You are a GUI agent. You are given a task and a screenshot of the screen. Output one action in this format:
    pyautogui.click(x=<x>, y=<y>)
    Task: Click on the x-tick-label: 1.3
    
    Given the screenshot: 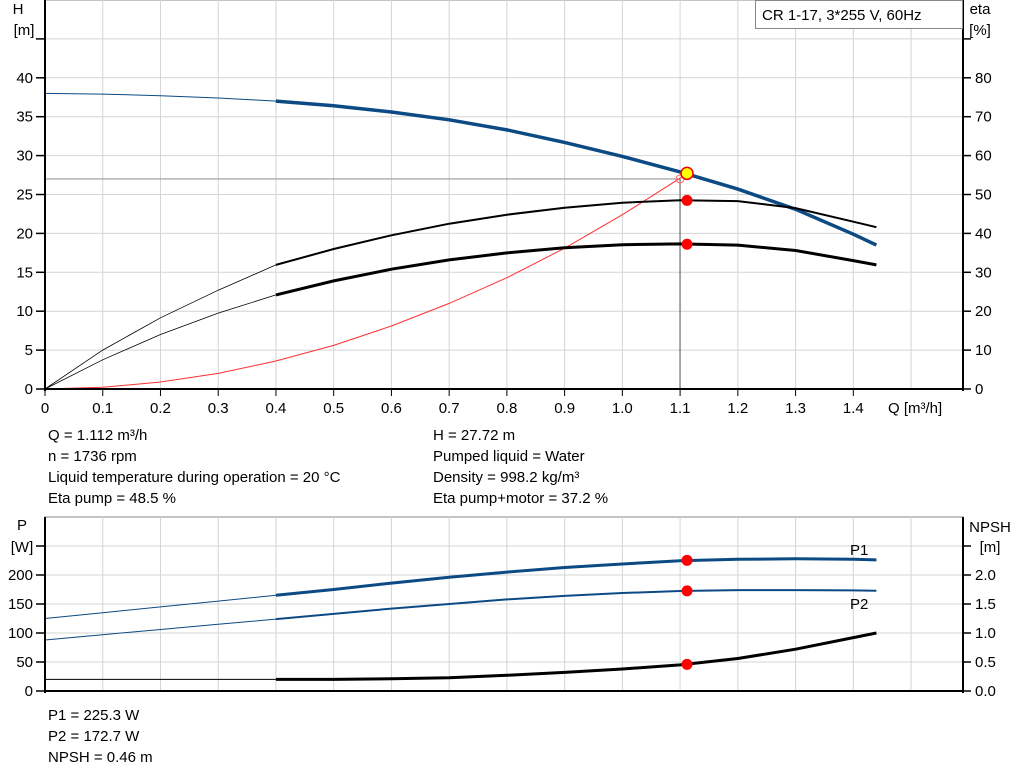 What is the action you would take?
    pyautogui.click(x=795, y=408)
    